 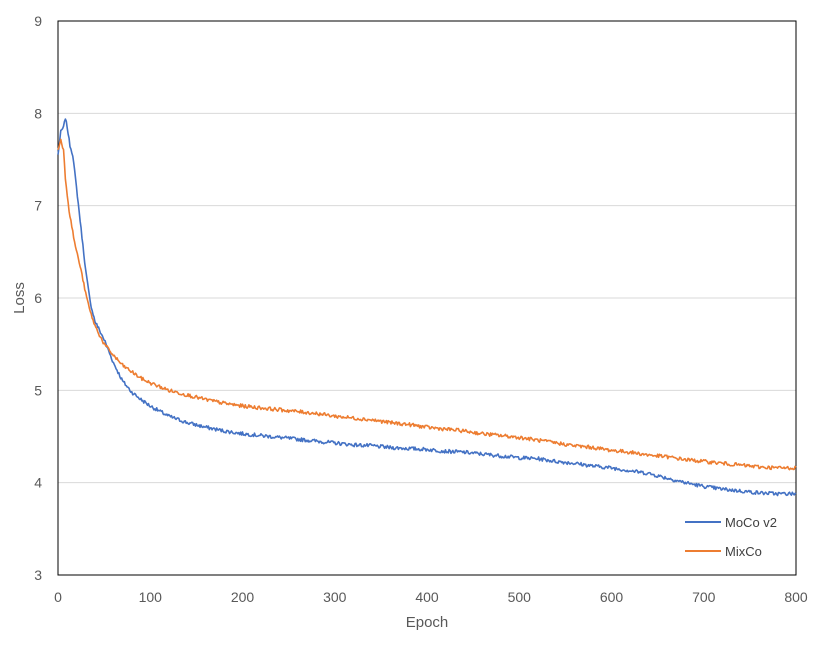 I want to click on y-tick-label: 4, so click(x=38, y=483).